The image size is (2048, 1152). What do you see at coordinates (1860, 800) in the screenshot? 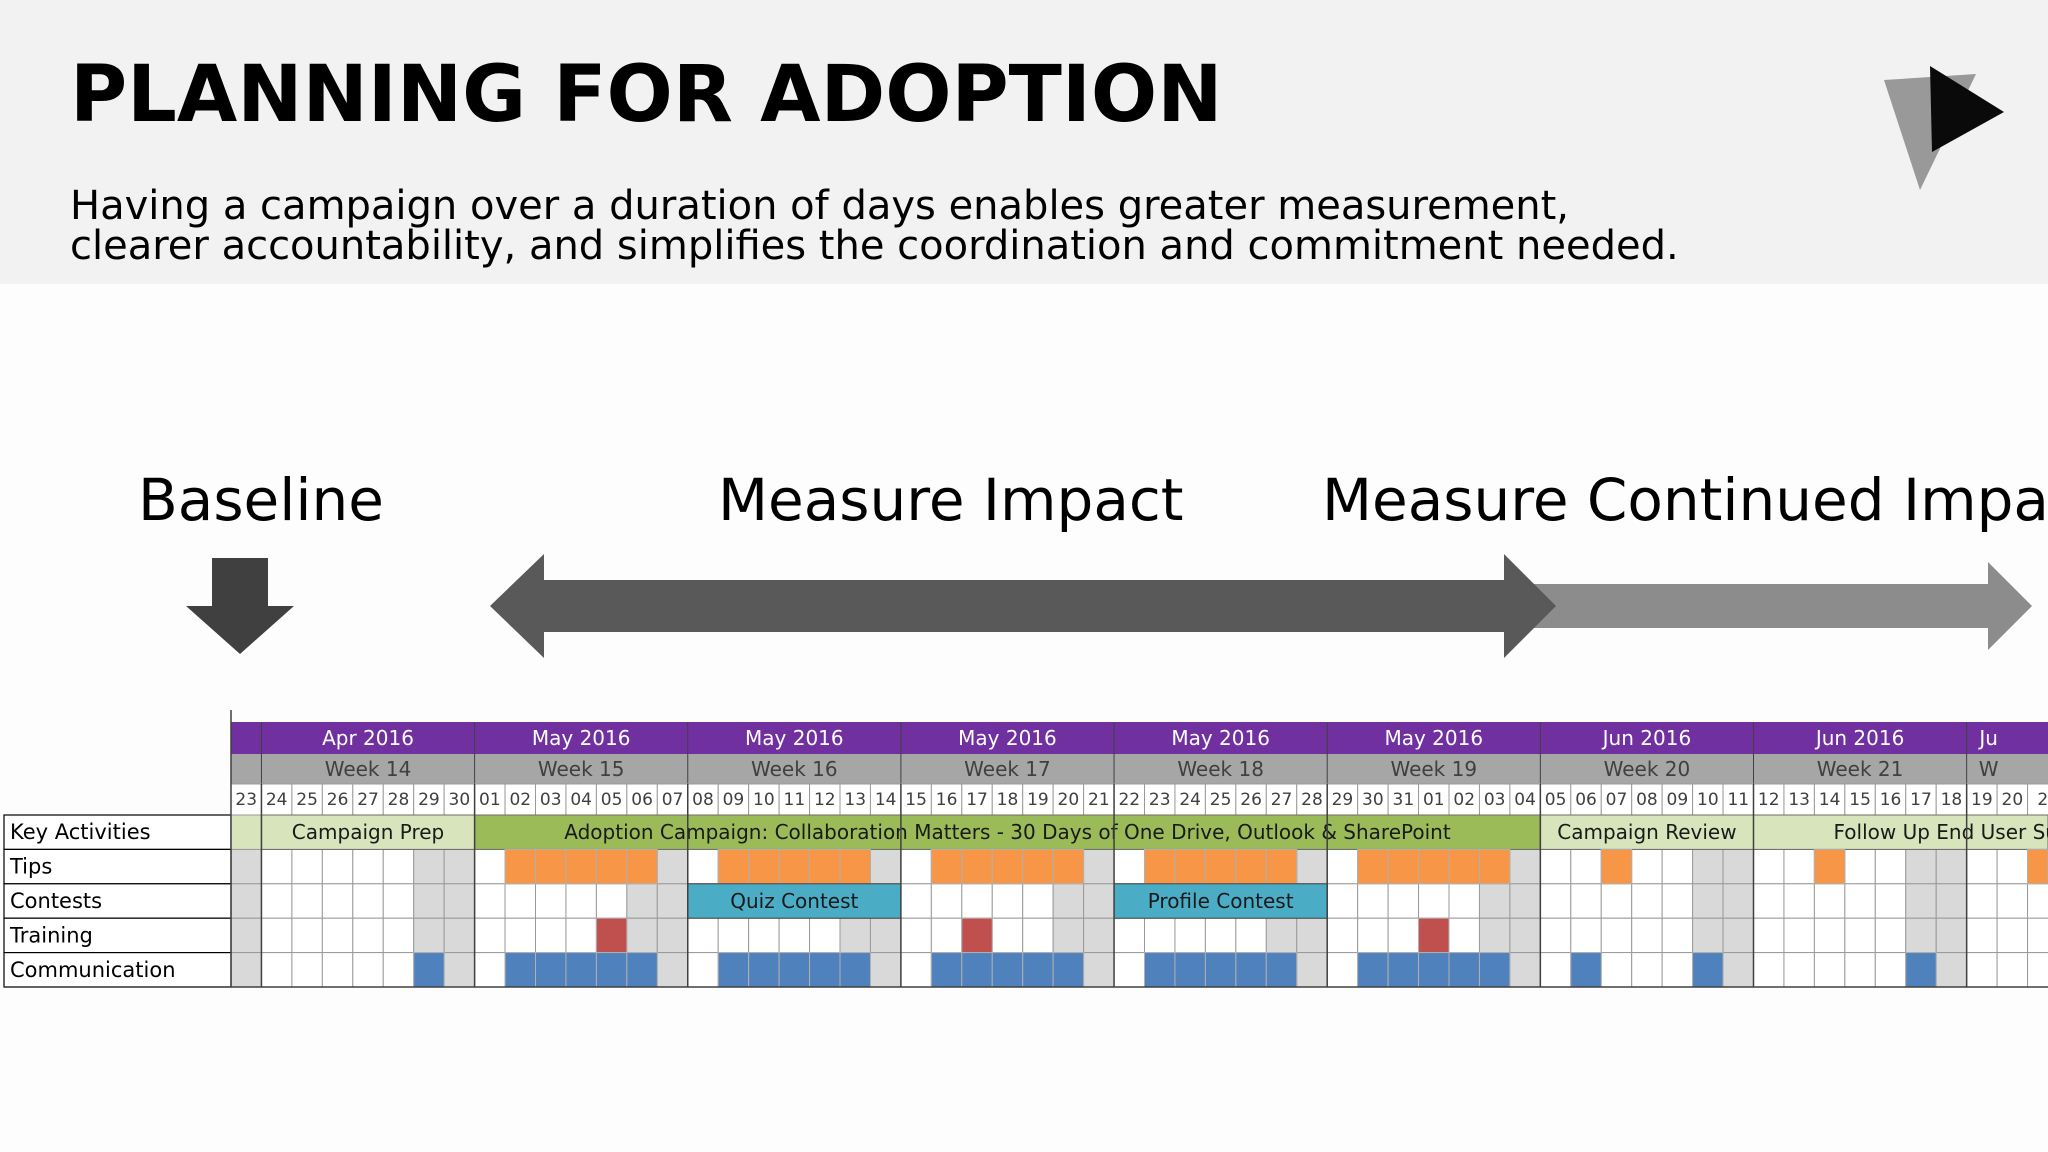
I see `day-number: 15` at bounding box center [1860, 800].